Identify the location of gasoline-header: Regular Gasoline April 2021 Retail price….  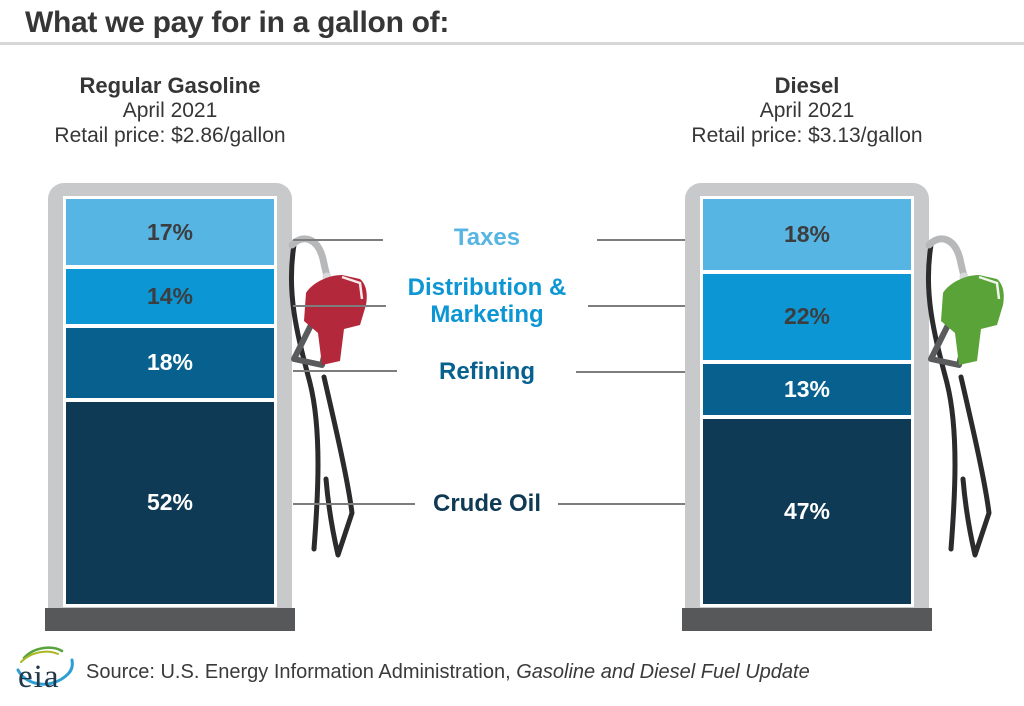
(170, 110).